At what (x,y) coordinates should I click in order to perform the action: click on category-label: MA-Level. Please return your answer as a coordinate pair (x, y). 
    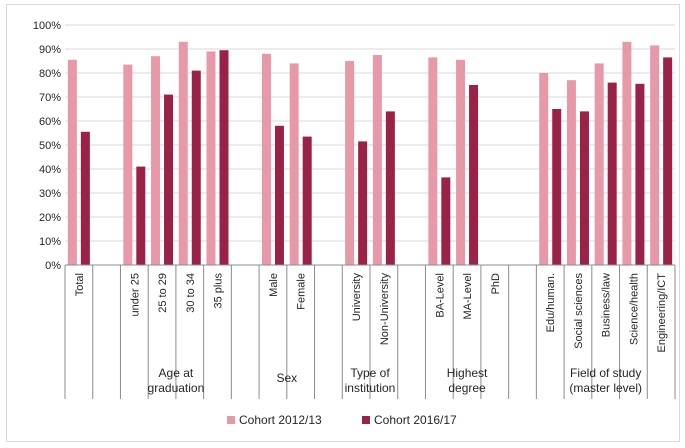
    Looking at the image, I should click on (468, 296).